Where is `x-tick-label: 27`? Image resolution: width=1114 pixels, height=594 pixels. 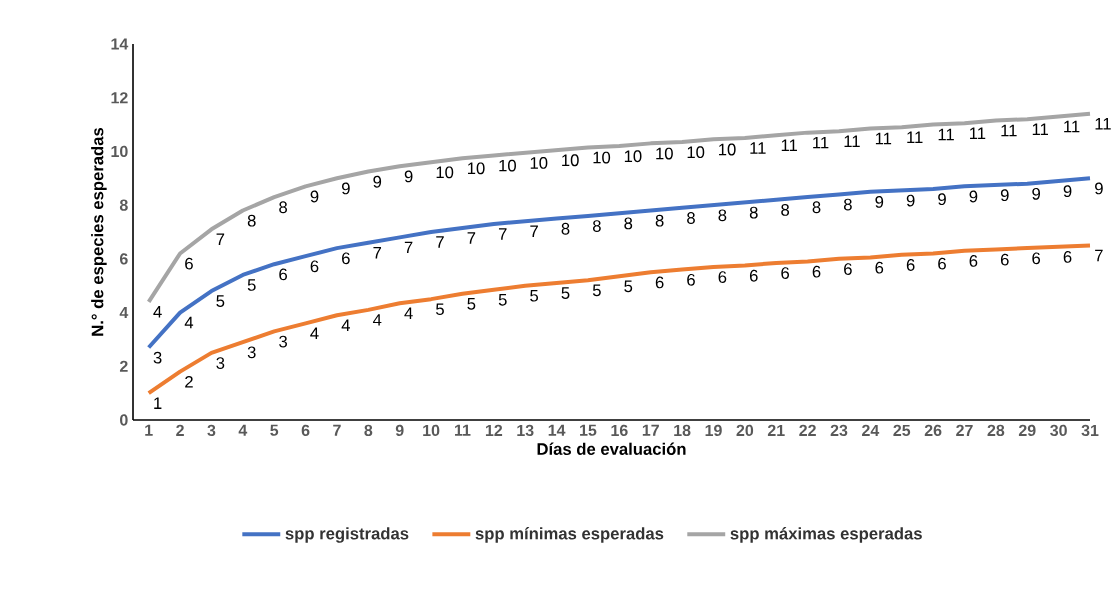
x-tick-label: 27 is located at coordinates (964, 430).